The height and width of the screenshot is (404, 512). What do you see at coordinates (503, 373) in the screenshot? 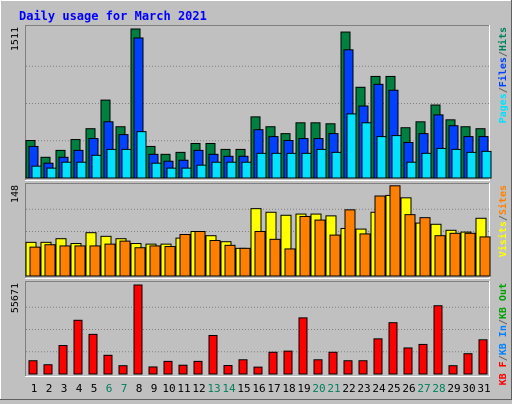
I see `legend-entry: KB F` at bounding box center [503, 373].